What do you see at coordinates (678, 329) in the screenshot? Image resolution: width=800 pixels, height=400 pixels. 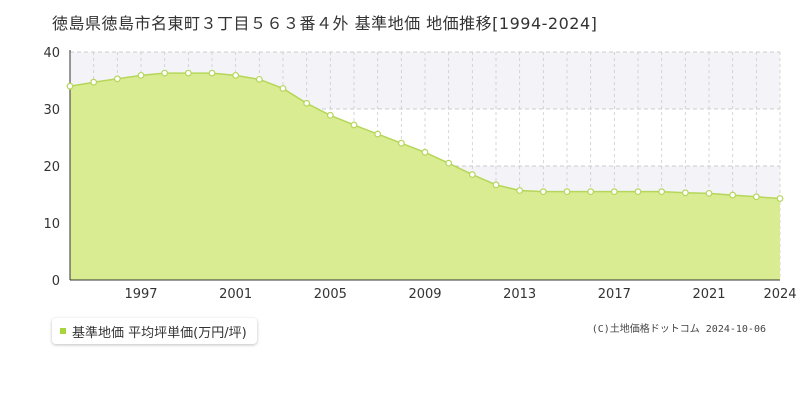 I see `copyright-notice: (C)土地価格ドットコム 2024-10-06` at bounding box center [678, 329].